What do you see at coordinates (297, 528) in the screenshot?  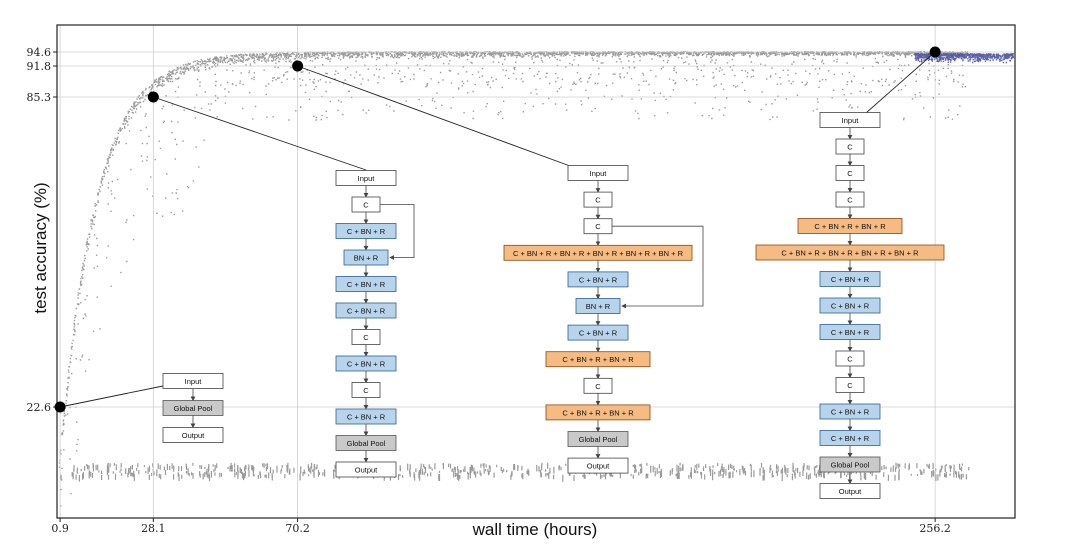 I see `x-tick-label: 70.2` at bounding box center [297, 528].